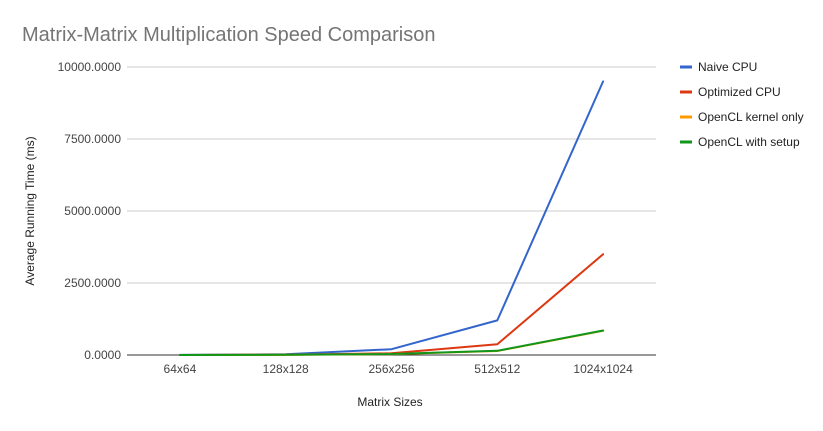 The image size is (823, 431). What do you see at coordinates (727, 67) in the screenshot?
I see `legend-label: Naive CPU` at bounding box center [727, 67].